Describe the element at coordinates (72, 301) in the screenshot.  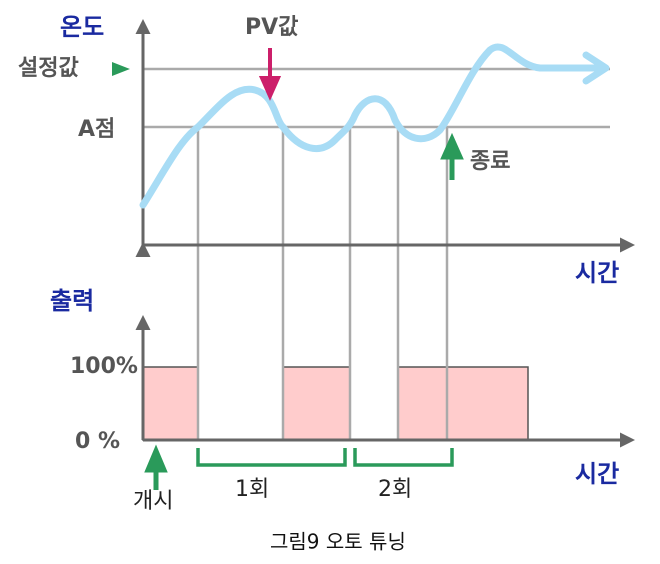
I see `label: 출력` at that location.